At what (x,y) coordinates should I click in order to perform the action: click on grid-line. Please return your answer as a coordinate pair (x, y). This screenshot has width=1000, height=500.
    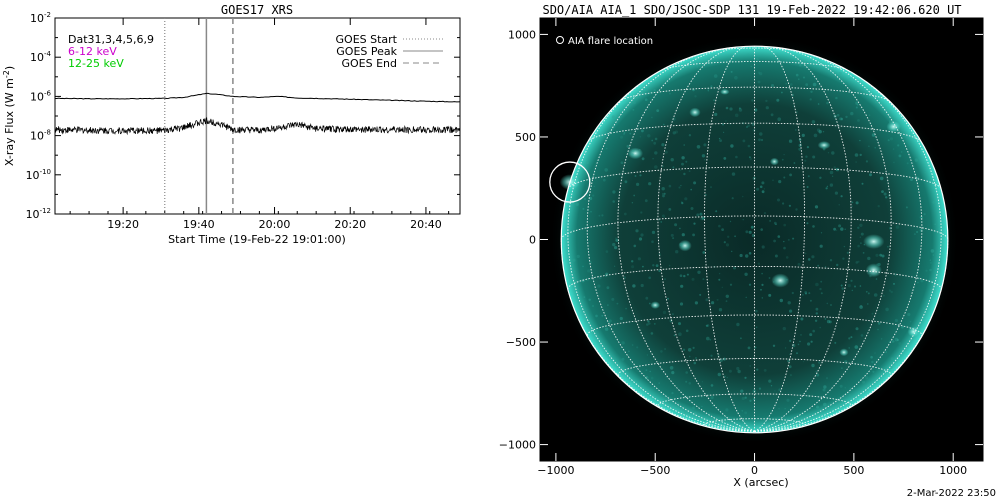
    Looking at the image, I should click on (848, 247).